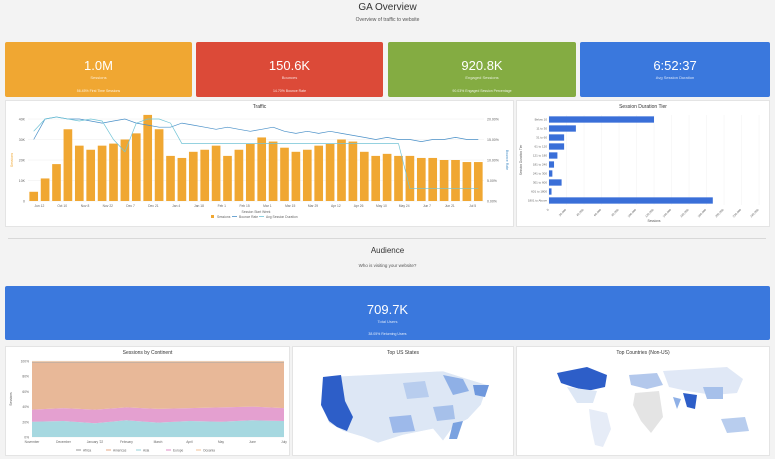 Image resolution: width=775 pixels, height=459 pixels. Describe the element at coordinates (403, 406) in the screenshot. I see `us-map` at that location.